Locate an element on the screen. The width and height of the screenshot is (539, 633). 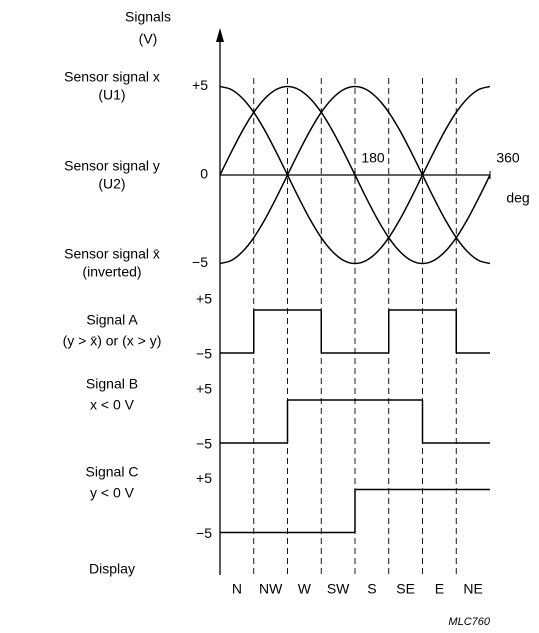
y-axis-label: Signals is located at coordinates (148, 17).